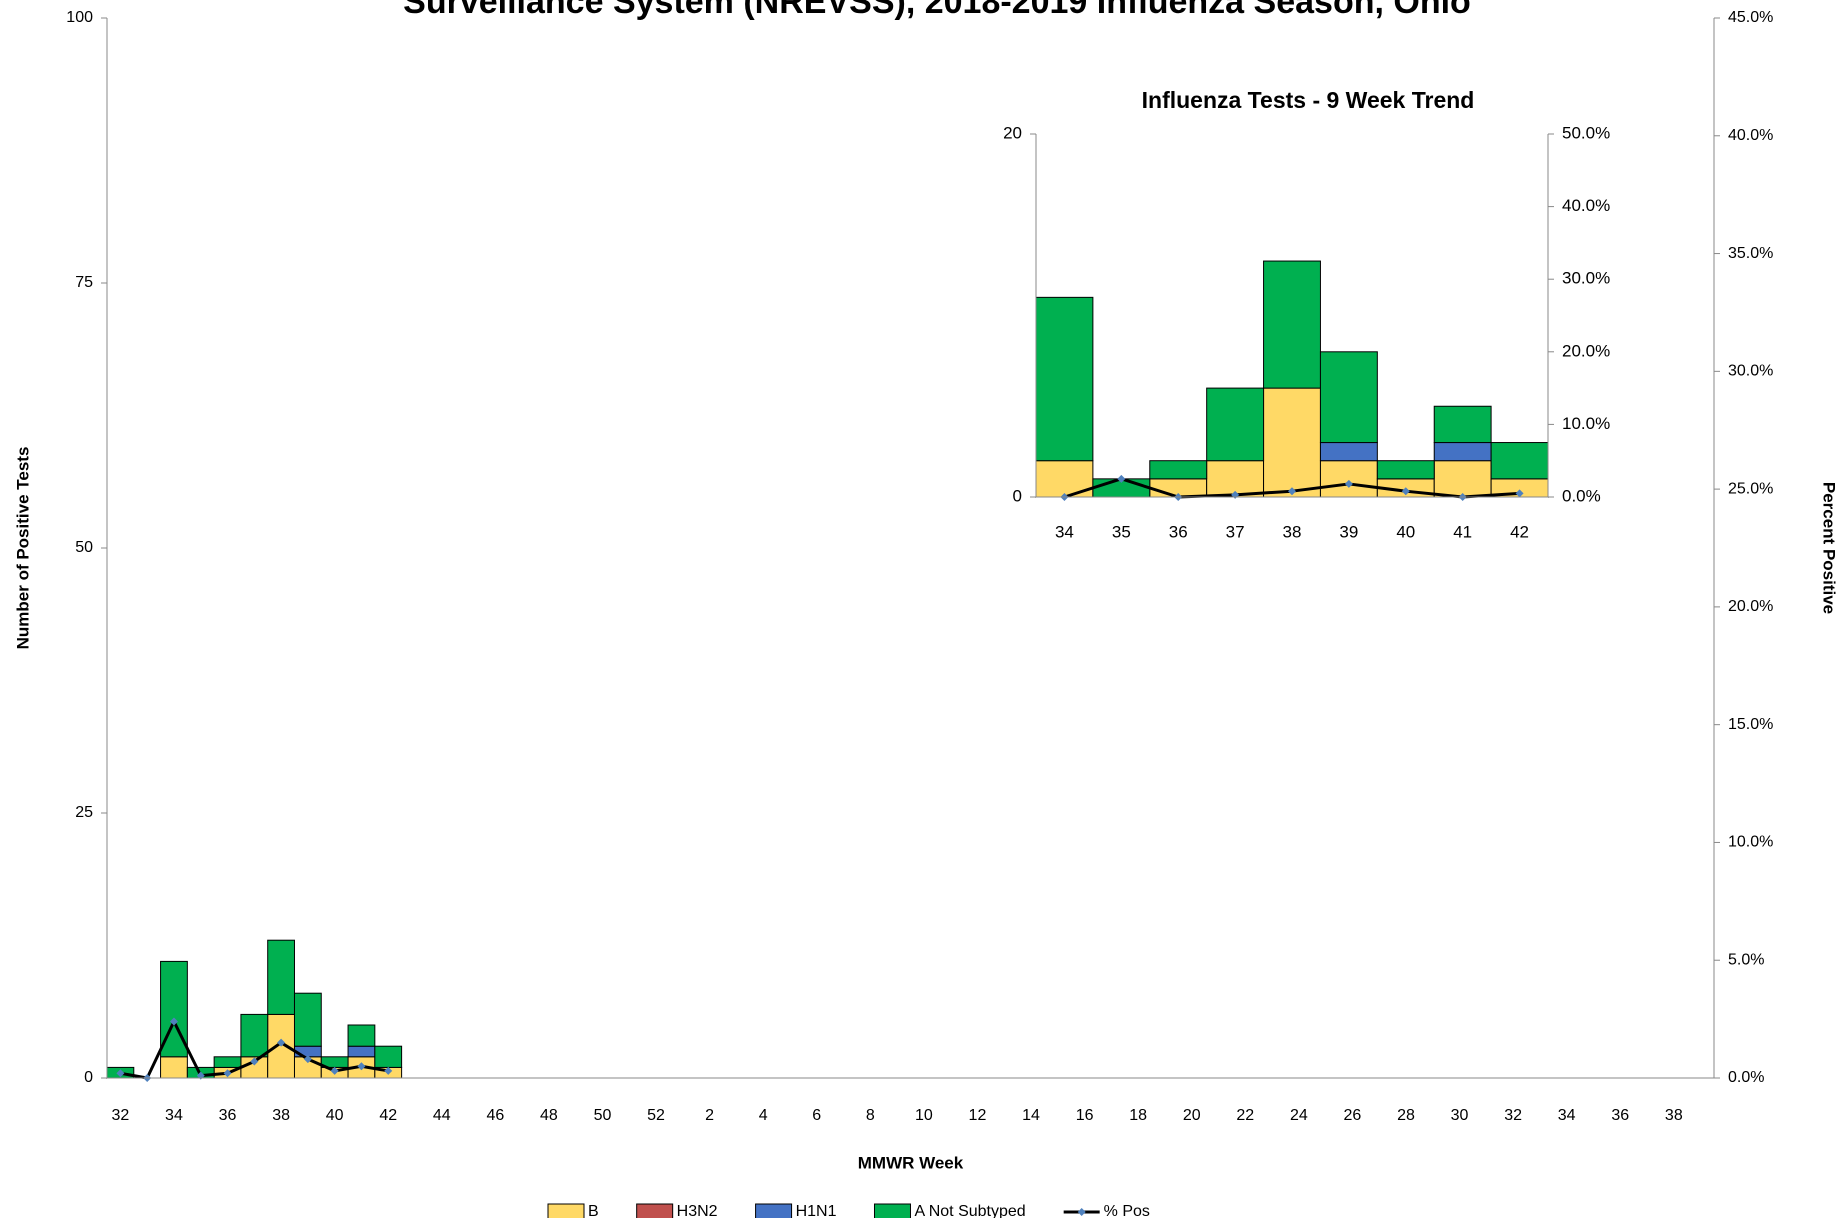 The image size is (1845, 1218). What do you see at coordinates (763, 1115) in the screenshot?
I see `x-tick-label: 4` at bounding box center [763, 1115].